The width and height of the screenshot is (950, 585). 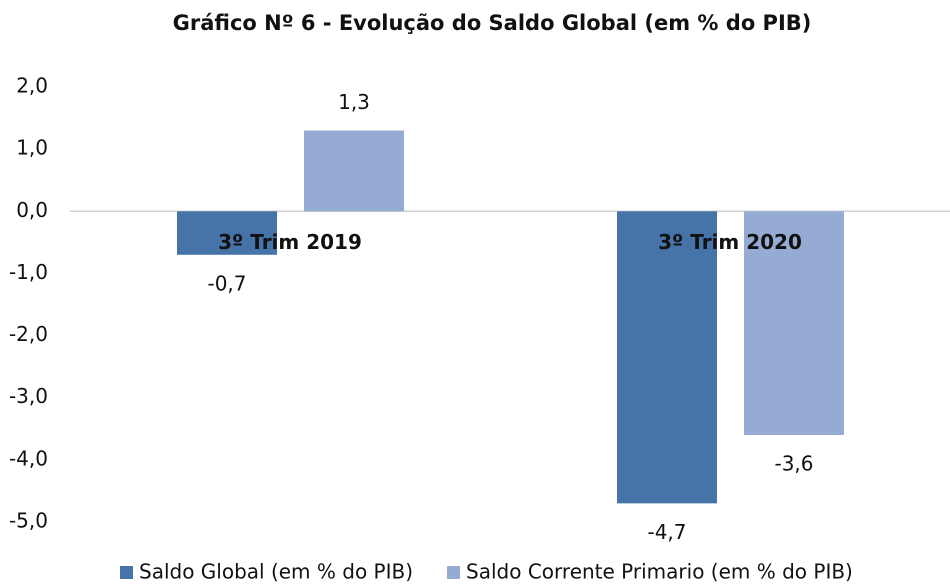 I want to click on y-tick-label: 2,0, so click(x=32, y=86).